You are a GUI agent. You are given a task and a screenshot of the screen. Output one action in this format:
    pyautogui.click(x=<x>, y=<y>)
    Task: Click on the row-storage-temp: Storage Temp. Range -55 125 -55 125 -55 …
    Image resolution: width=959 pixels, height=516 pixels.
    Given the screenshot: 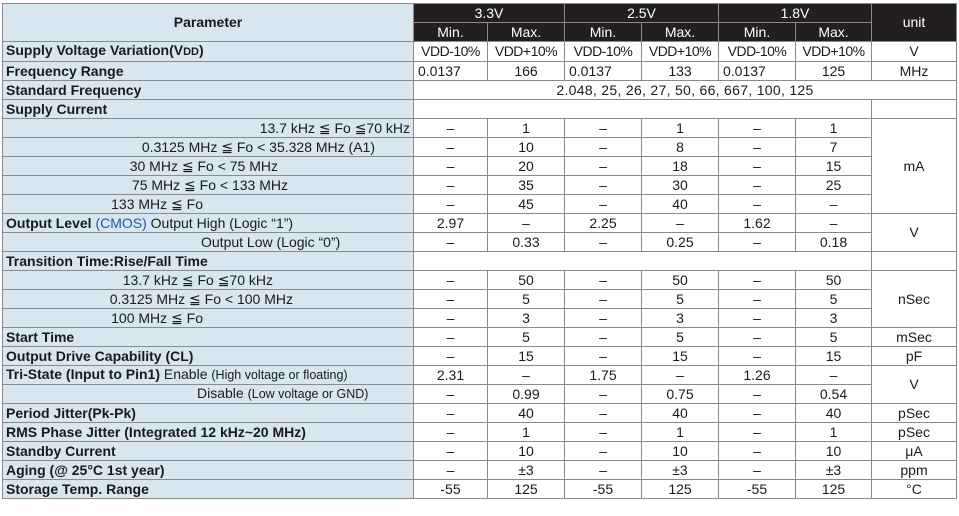 What is the action you would take?
    pyautogui.click(x=479, y=489)
    